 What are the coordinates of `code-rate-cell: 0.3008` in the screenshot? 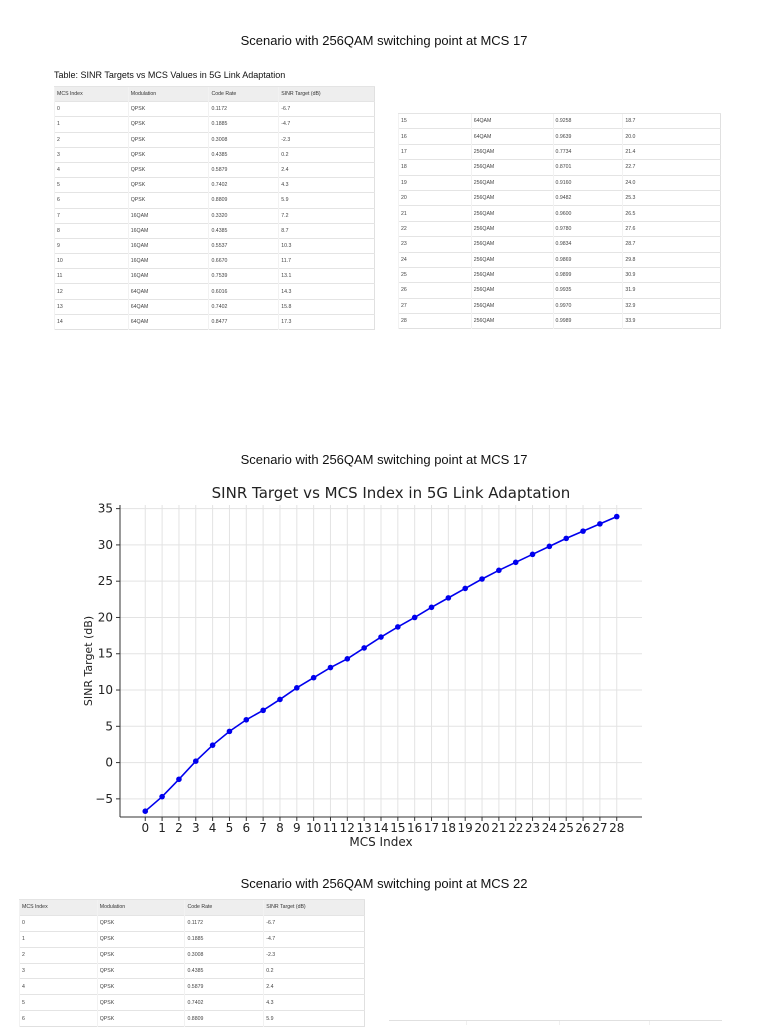 It's located at (224, 955).